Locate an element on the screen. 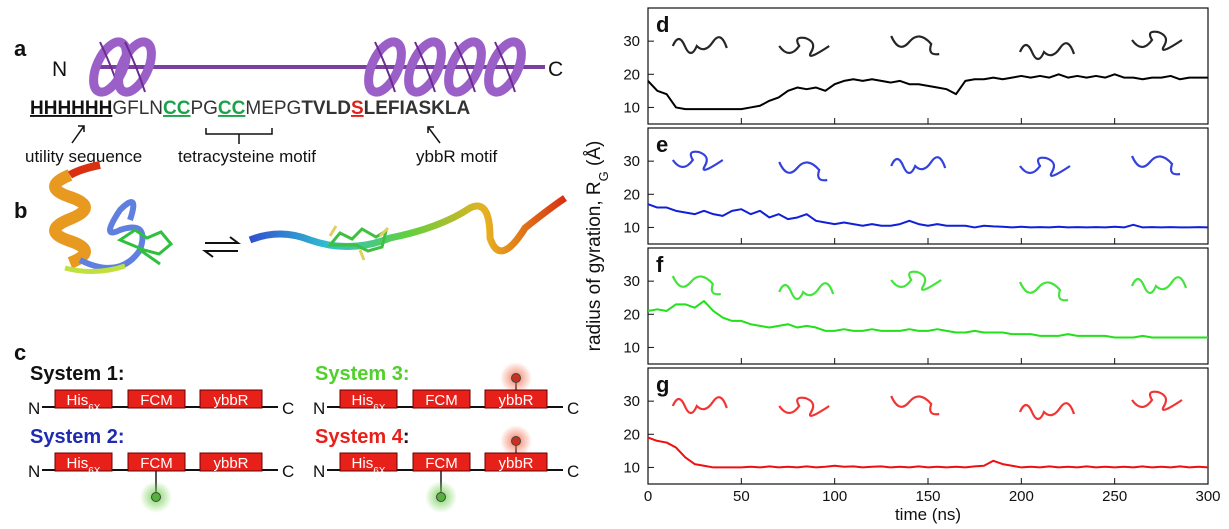 Image resolution: width=1229 pixels, height=529 pixels. system-name: System 1: is located at coordinates (77, 374).